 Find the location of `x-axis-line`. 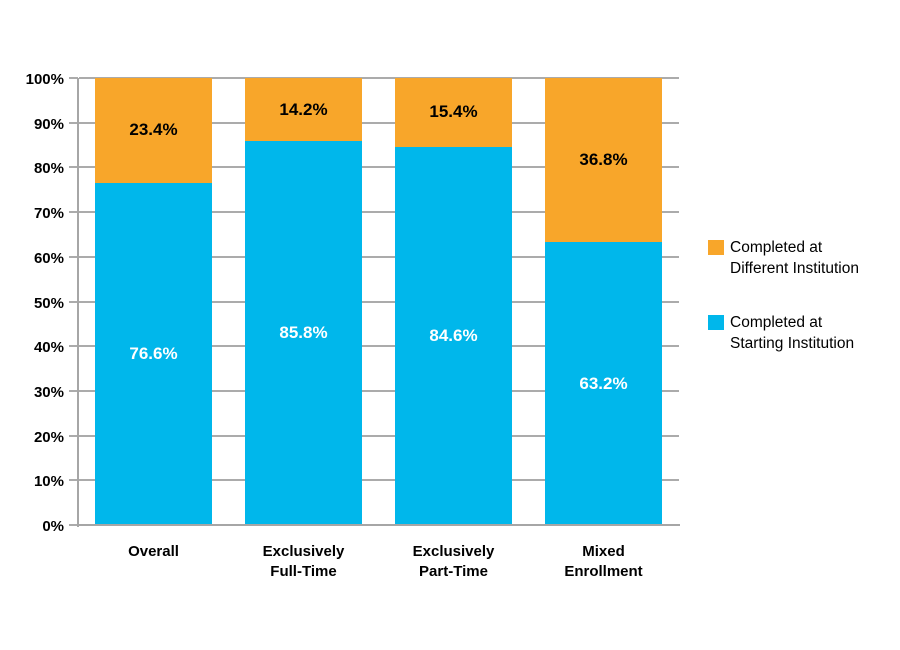

x-axis-line is located at coordinates (378, 525).